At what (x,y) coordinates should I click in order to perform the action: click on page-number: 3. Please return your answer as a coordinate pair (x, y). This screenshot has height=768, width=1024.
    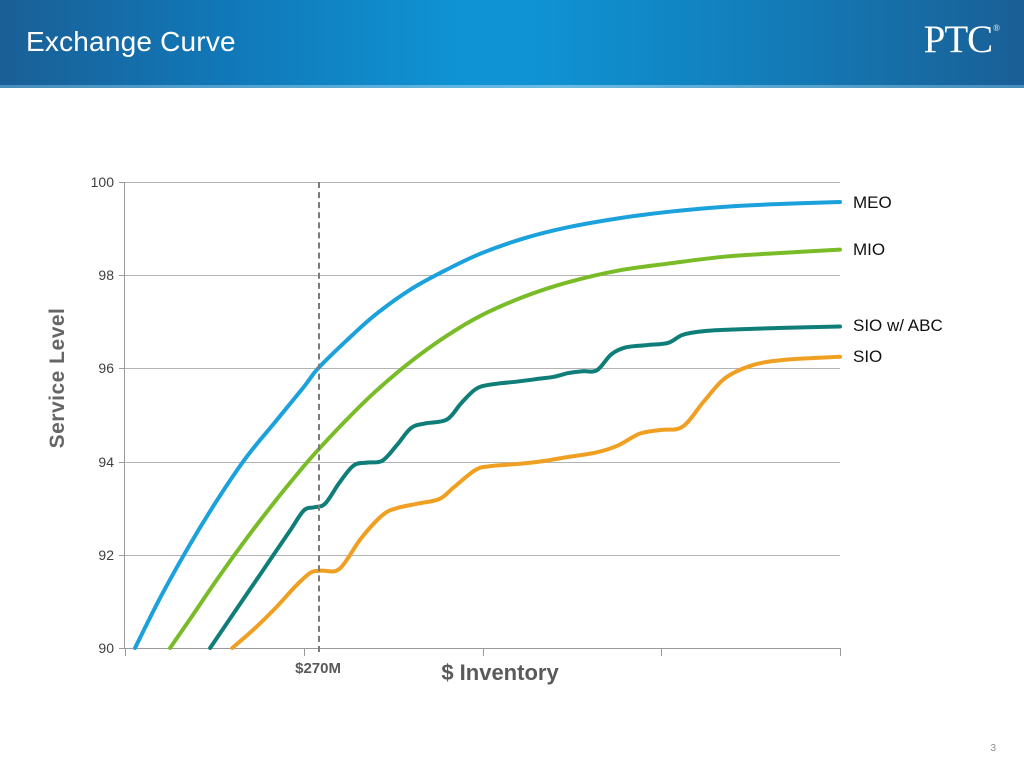
    Looking at the image, I should click on (993, 748).